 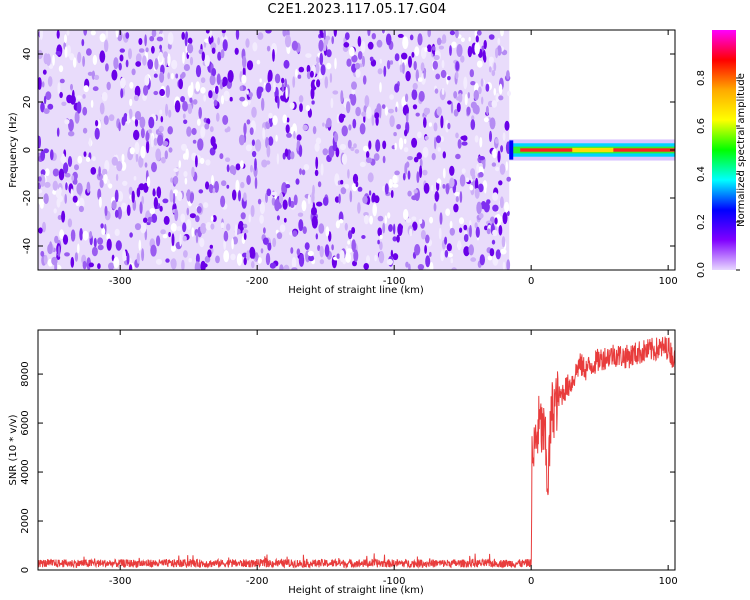 I want to click on x-tick-label: -200, so click(x=257, y=281).